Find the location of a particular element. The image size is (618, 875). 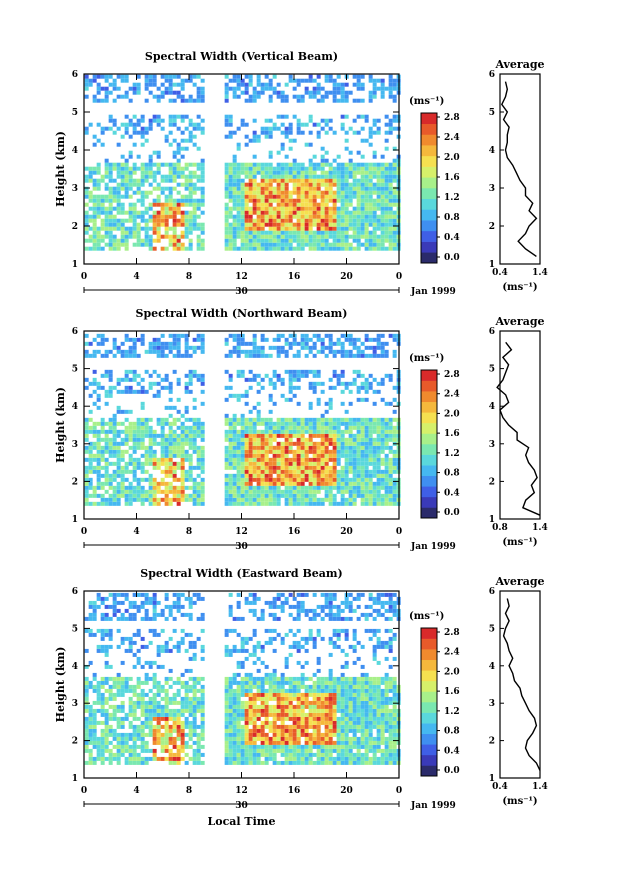

colorbar-swatch is located at coordinates (429, 386).